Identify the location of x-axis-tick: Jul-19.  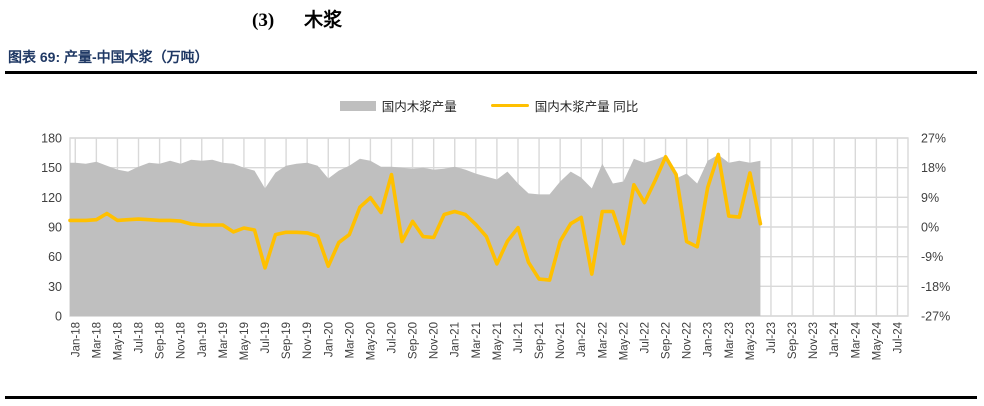
(266, 337).